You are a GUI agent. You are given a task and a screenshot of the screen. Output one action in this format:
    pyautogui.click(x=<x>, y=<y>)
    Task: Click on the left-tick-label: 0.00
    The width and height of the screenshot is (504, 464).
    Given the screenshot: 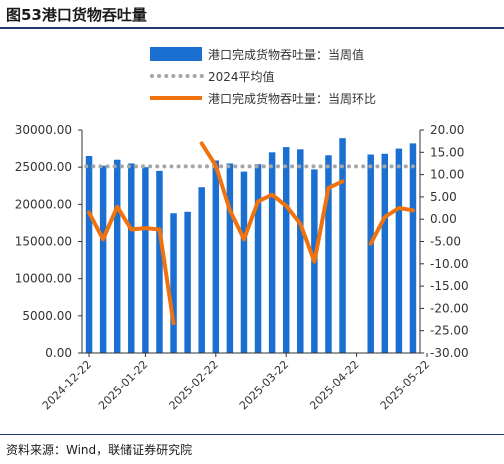 What is the action you would take?
    pyautogui.click(x=58, y=353)
    